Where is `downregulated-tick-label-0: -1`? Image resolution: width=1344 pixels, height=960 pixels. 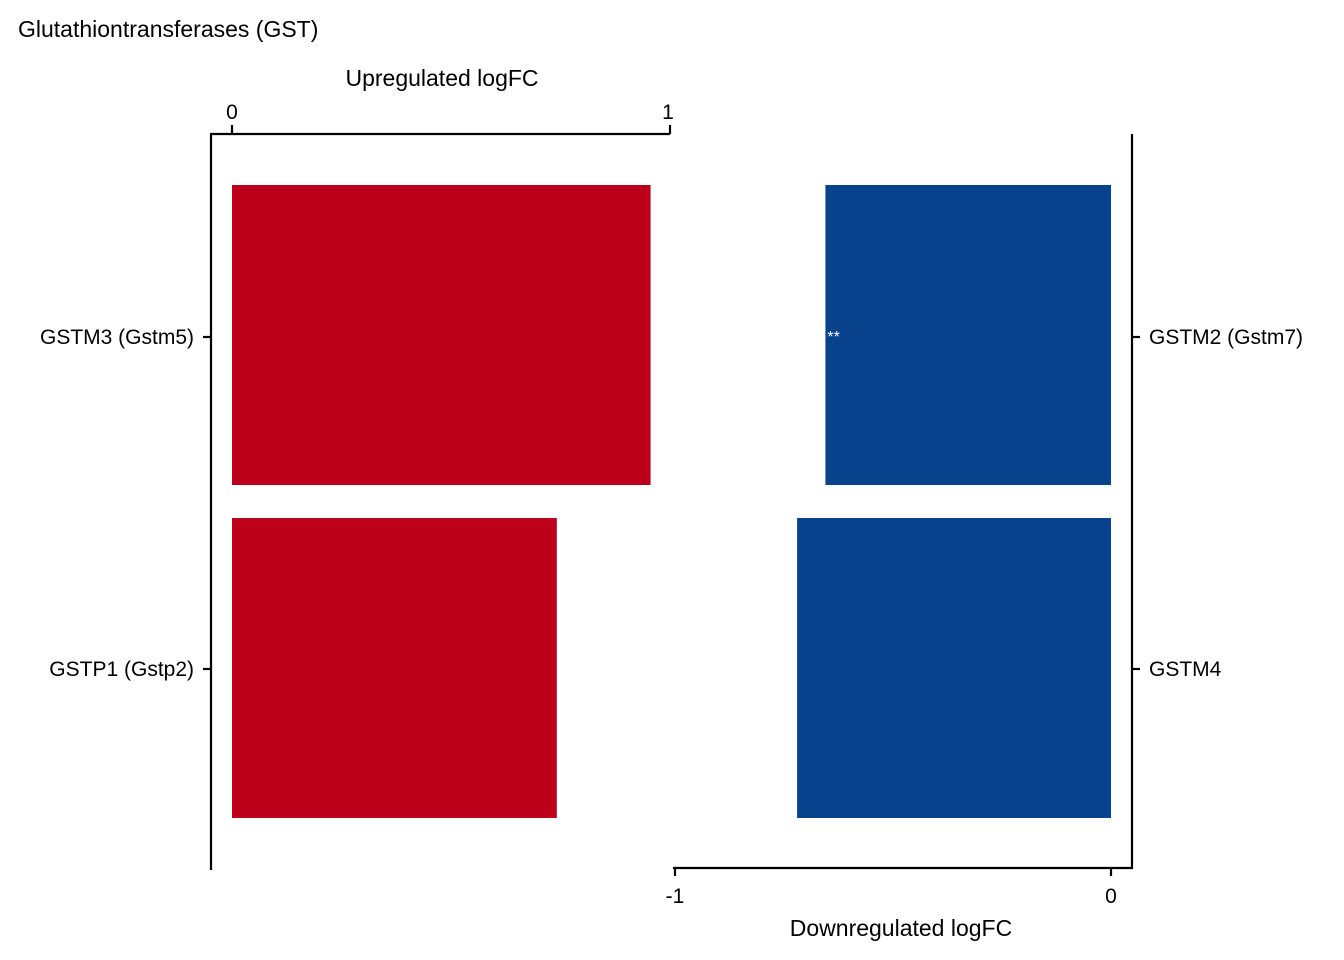 downregulated-tick-label-0: -1 is located at coordinates (675, 896).